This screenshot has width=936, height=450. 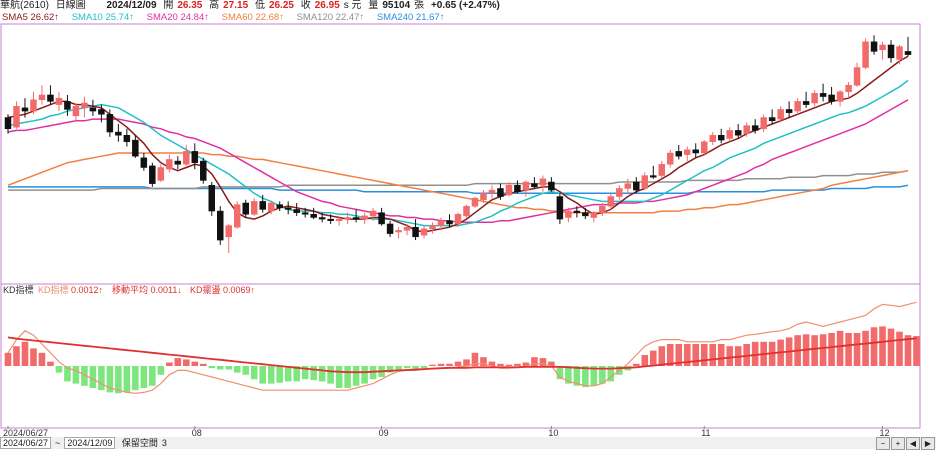 I want to click on range-sep: ~, so click(x=58, y=443).